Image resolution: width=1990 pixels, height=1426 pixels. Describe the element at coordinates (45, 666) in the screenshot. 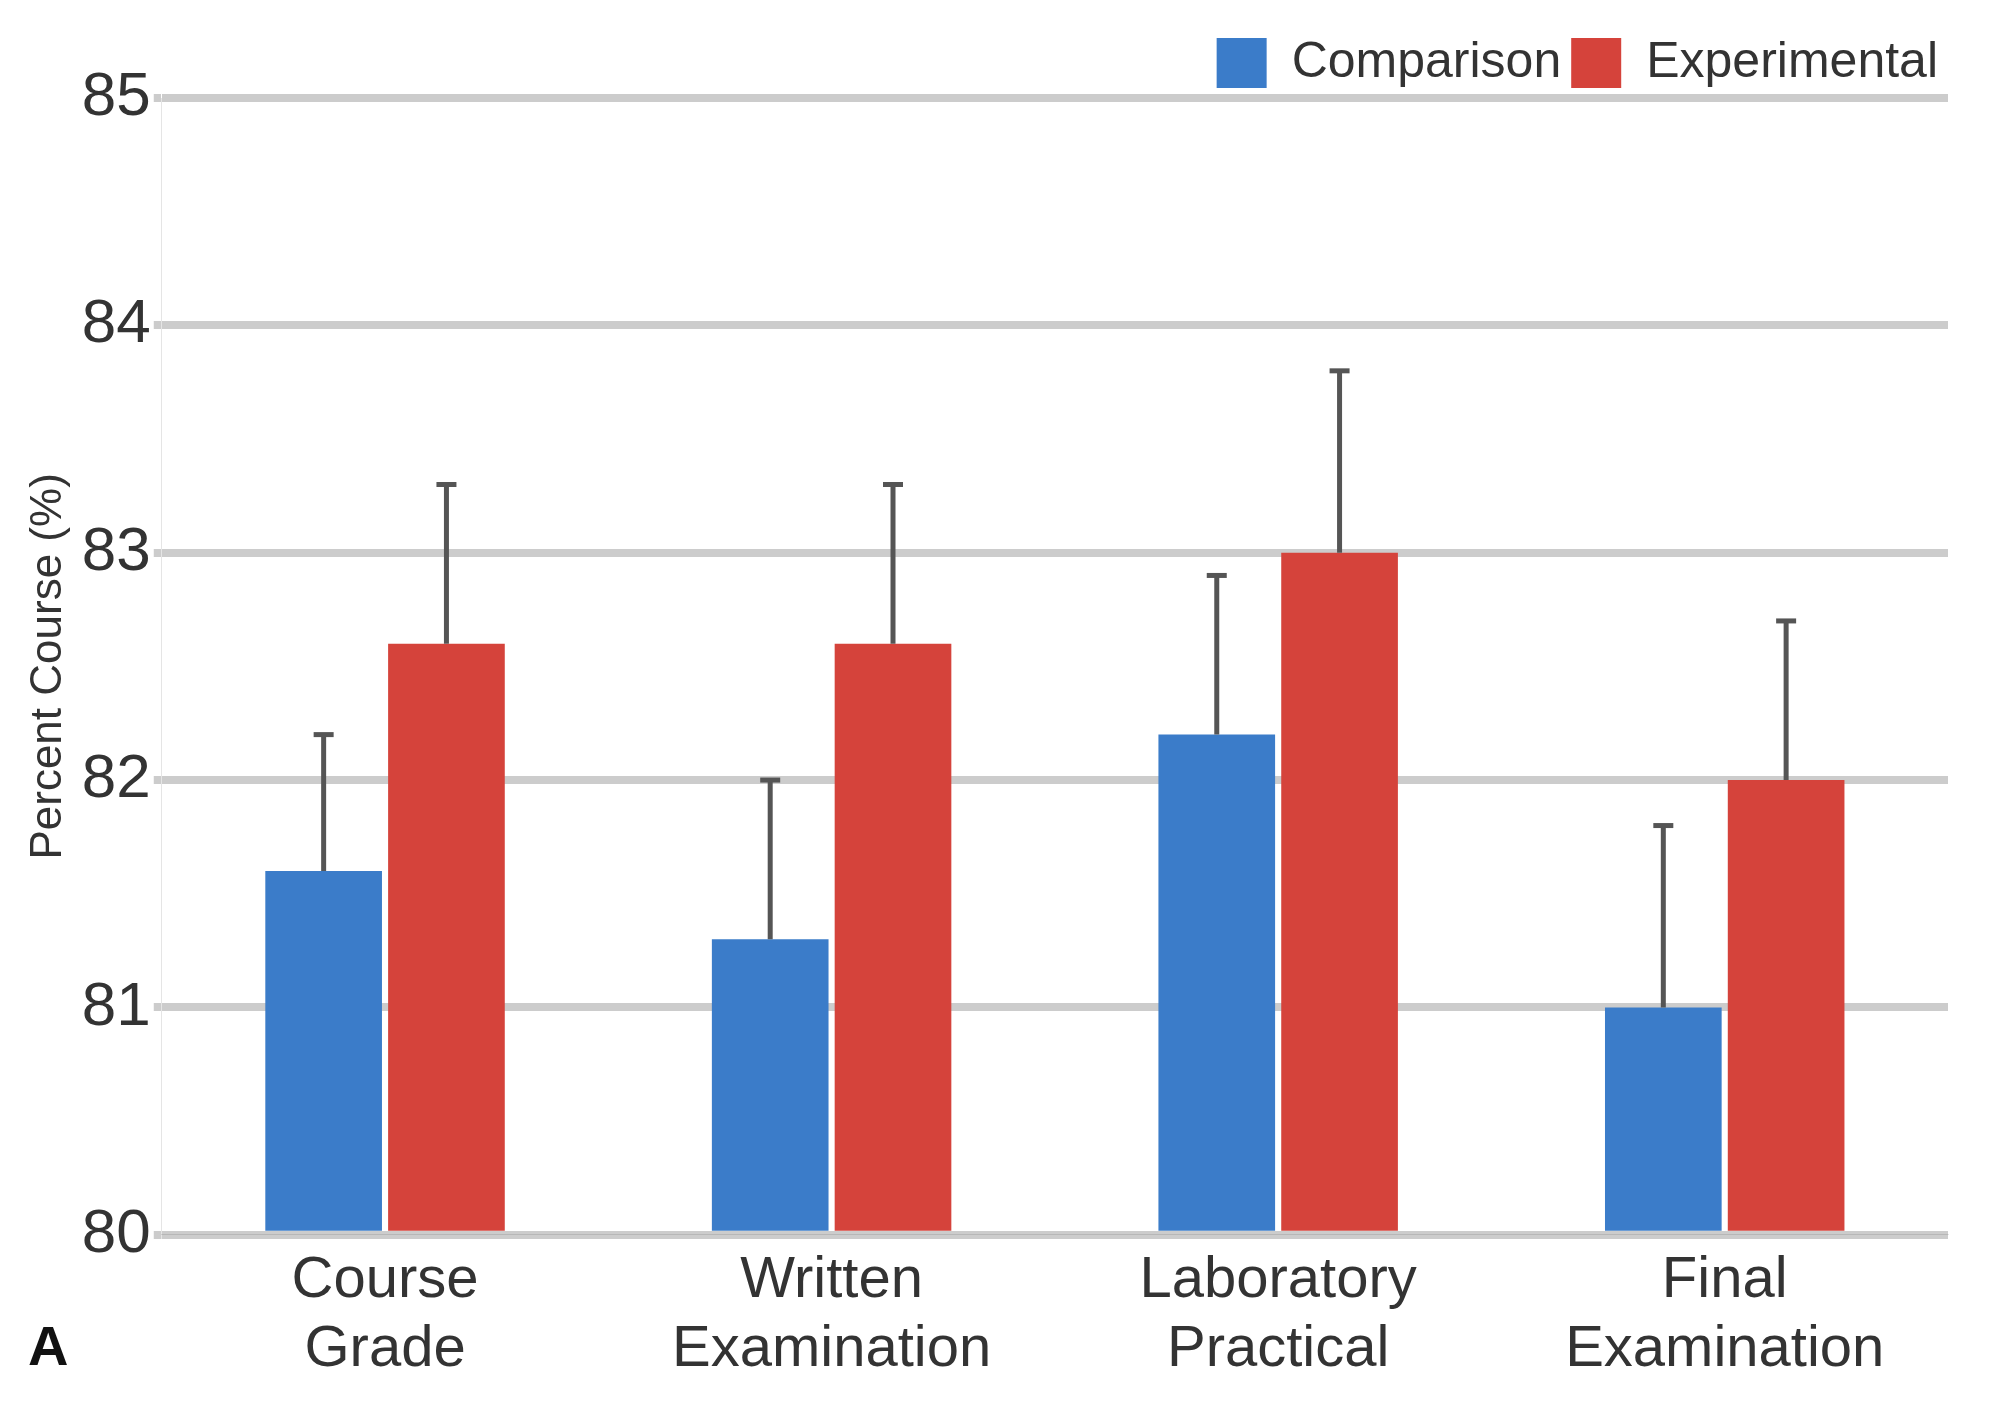

I see `y-axis-title: Percent Course (%)` at that location.